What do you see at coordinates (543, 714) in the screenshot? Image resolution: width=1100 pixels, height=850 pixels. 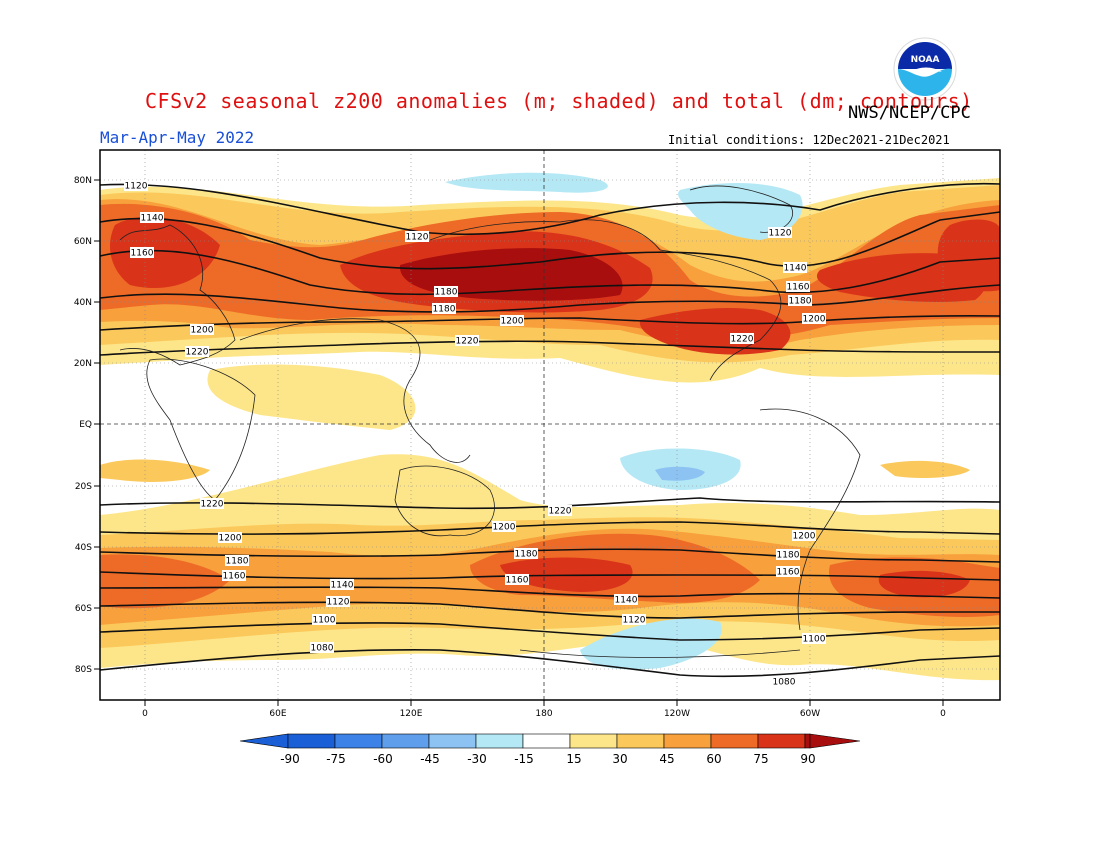 I see `lon-label-180: 180` at bounding box center [543, 714].